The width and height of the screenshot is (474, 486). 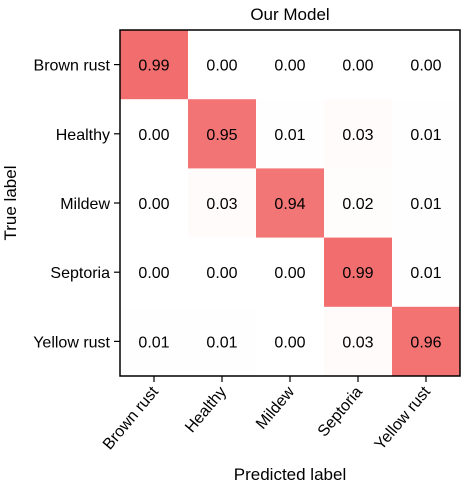 I want to click on x-tick-label: Brown rust, so click(x=131, y=418).